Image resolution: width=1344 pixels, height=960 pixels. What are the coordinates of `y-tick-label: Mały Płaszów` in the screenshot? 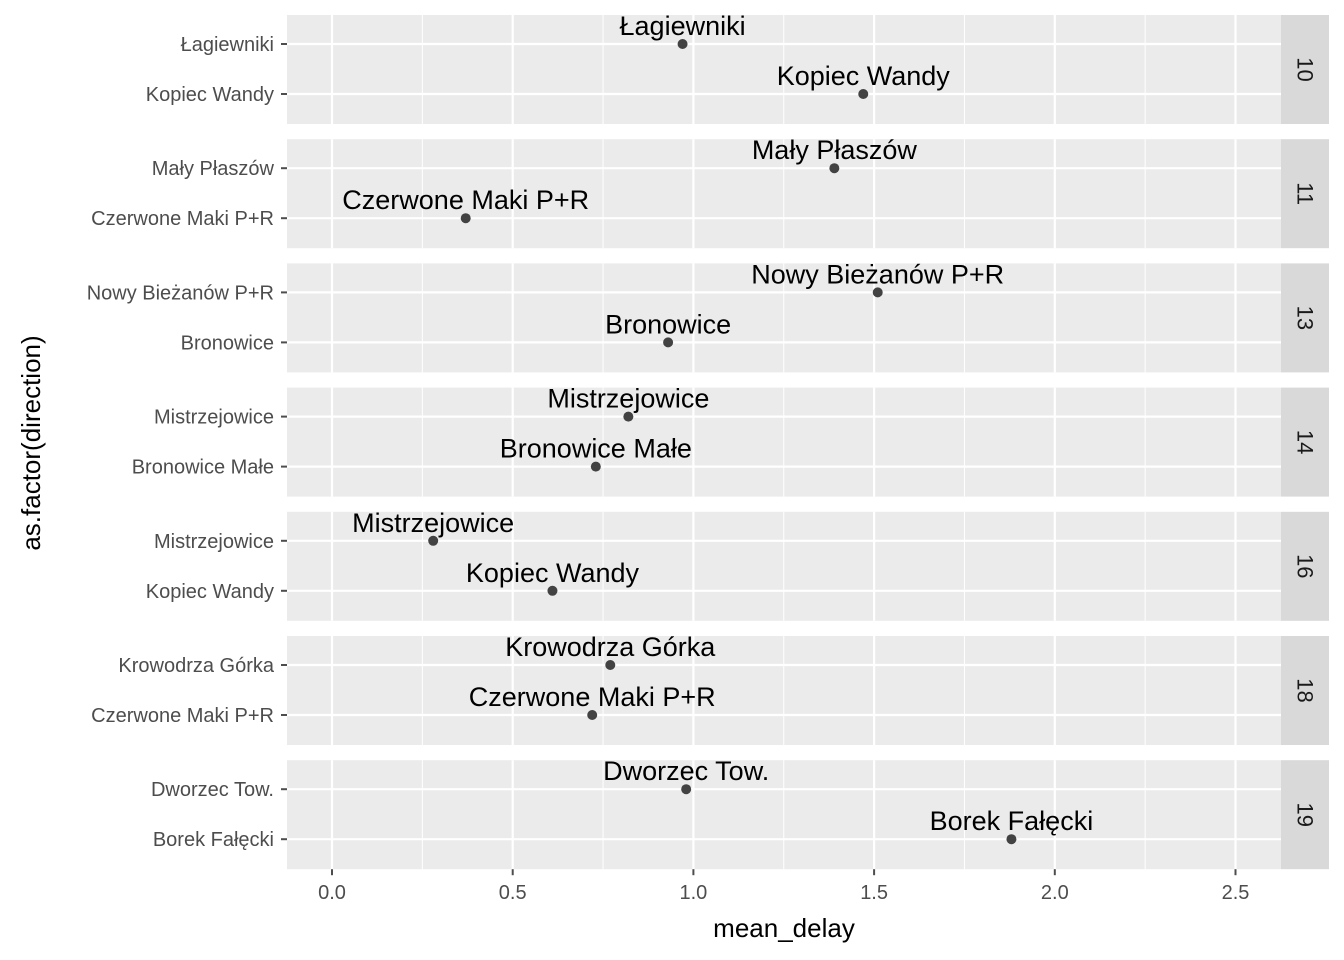 It's located at (213, 169).